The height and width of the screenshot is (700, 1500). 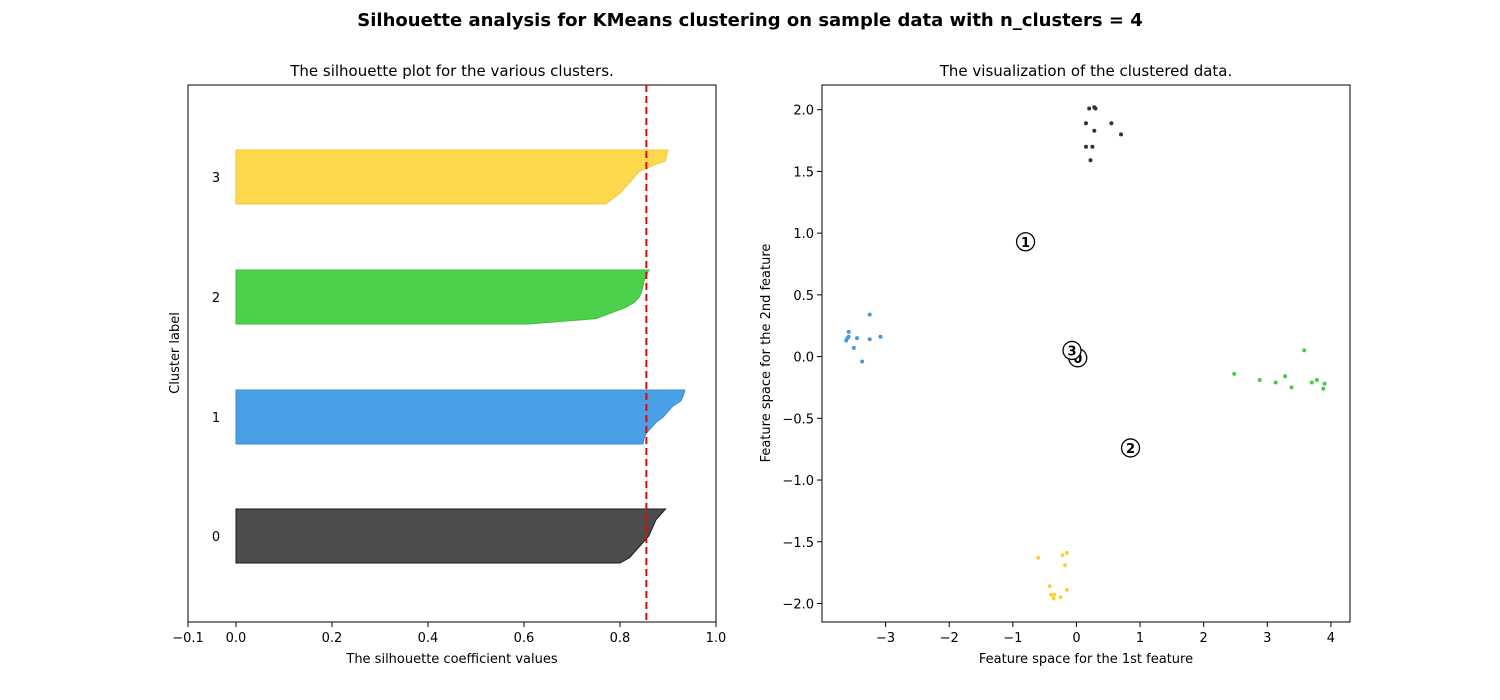 I want to click on scatter-plot-title: The visualization of the clustered data., so click(x=1086, y=71).